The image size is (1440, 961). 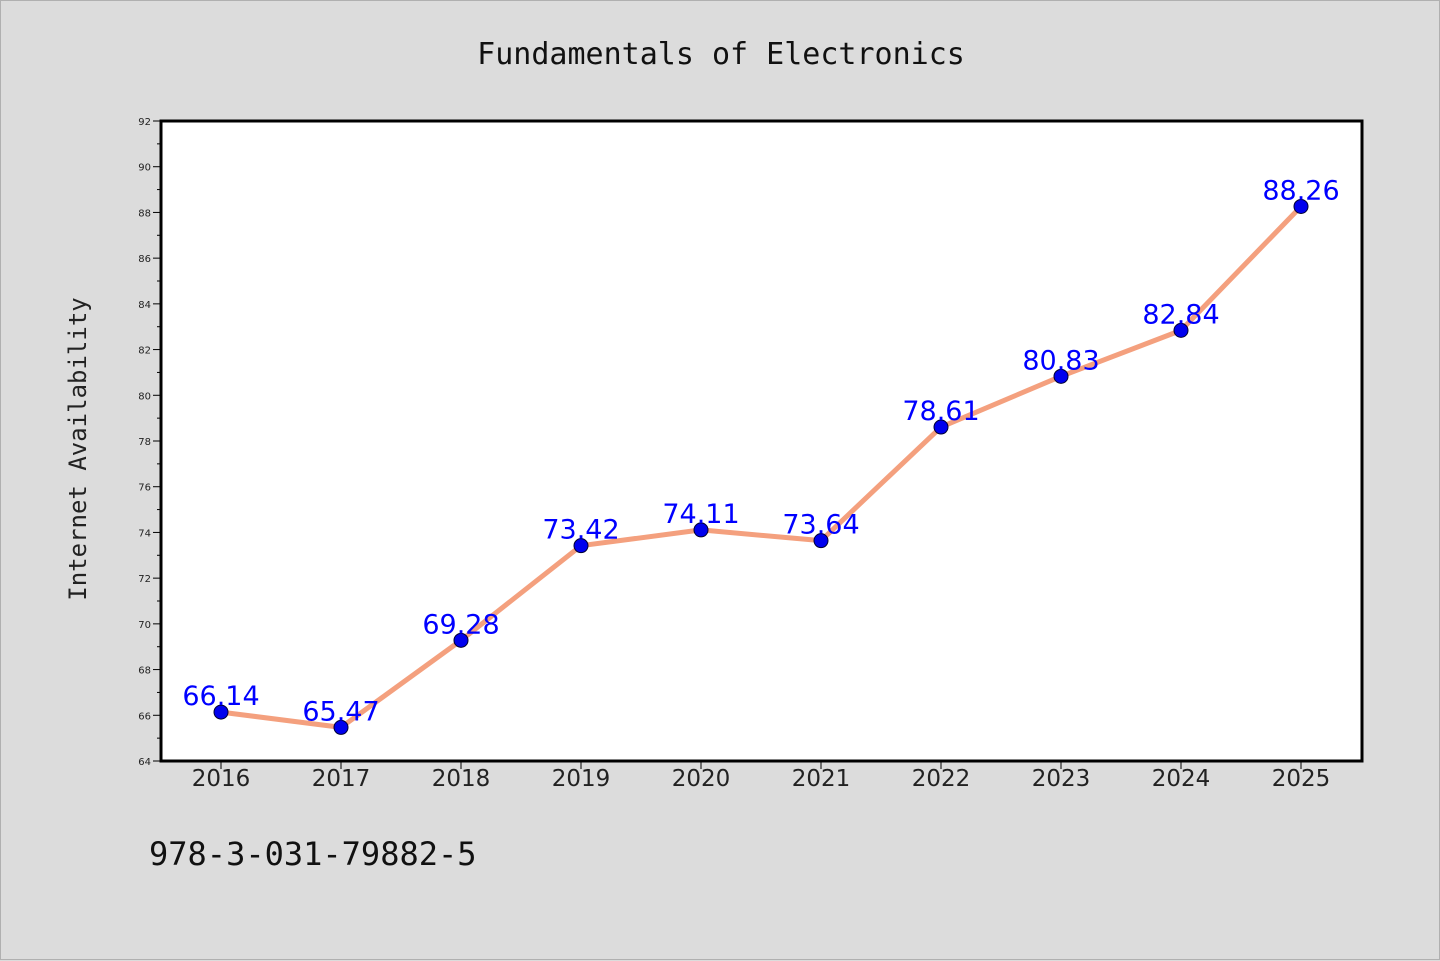 I want to click on y-tick-label: 66, so click(x=144, y=716).